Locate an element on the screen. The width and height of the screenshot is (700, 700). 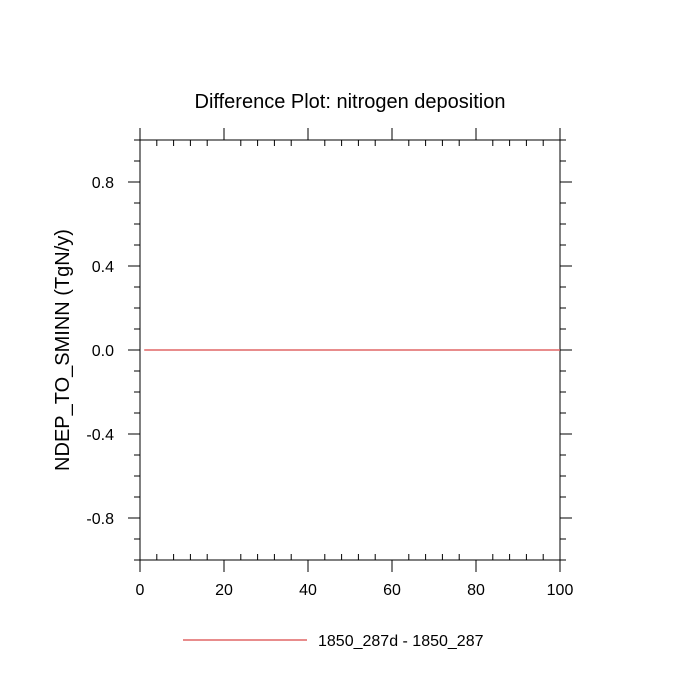
x-tick-label: 0 is located at coordinates (140, 590).